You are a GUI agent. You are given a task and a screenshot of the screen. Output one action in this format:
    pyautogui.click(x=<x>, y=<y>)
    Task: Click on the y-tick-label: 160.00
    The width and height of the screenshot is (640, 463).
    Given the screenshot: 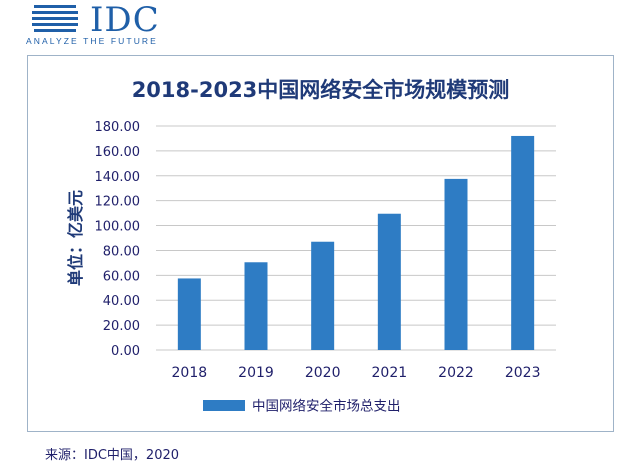 What is the action you would take?
    pyautogui.click(x=118, y=152)
    